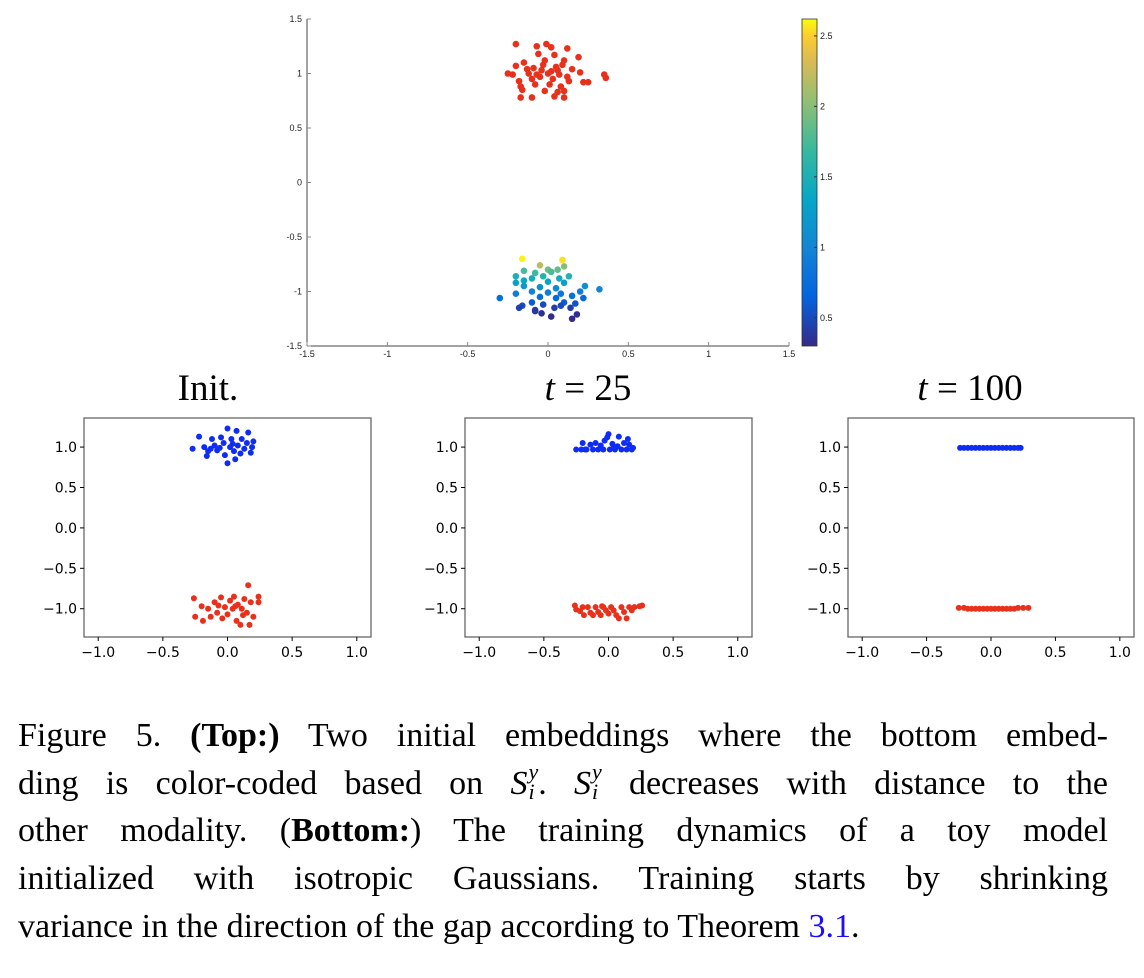 The width and height of the screenshot is (1144, 978). Describe the element at coordinates (826, 177) in the screenshot. I see `colorbar-tick-label: 1.5` at that location.